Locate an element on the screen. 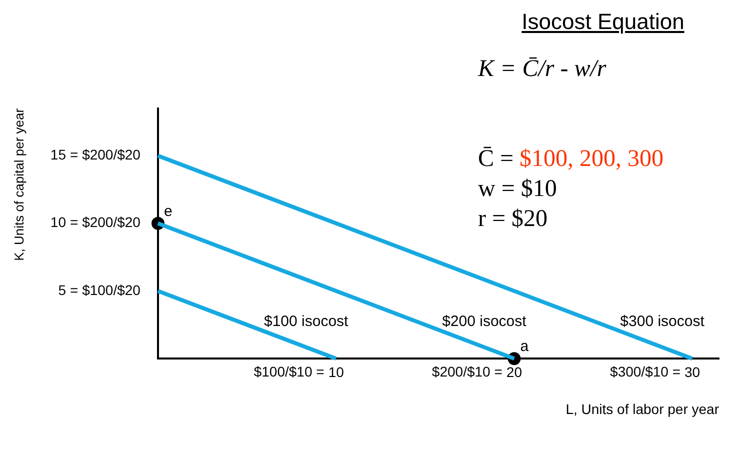 The image size is (739, 467). text: $200/$10 = is located at coordinates (467, 371).